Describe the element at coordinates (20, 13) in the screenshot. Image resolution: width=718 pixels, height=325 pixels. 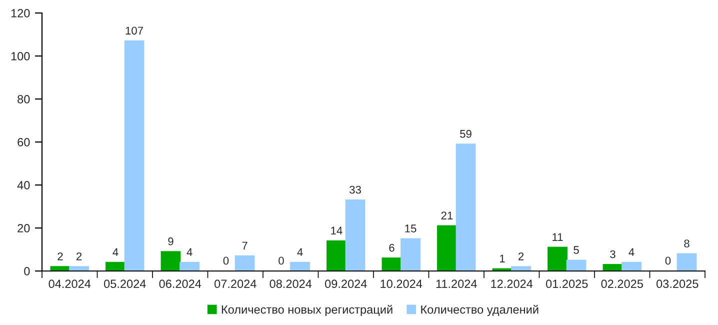
I see `y-tick-label: 120` at that location.